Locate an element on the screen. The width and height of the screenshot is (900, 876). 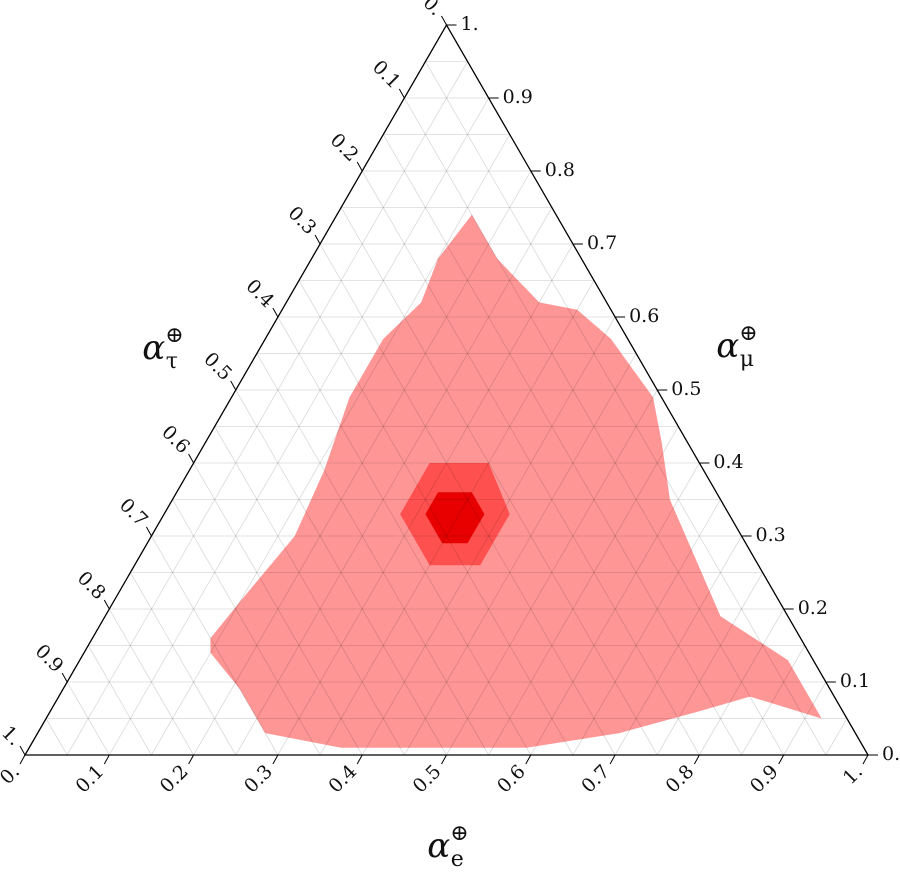
tau-tick-label: 0.8 is located at coordinates (91, 585).